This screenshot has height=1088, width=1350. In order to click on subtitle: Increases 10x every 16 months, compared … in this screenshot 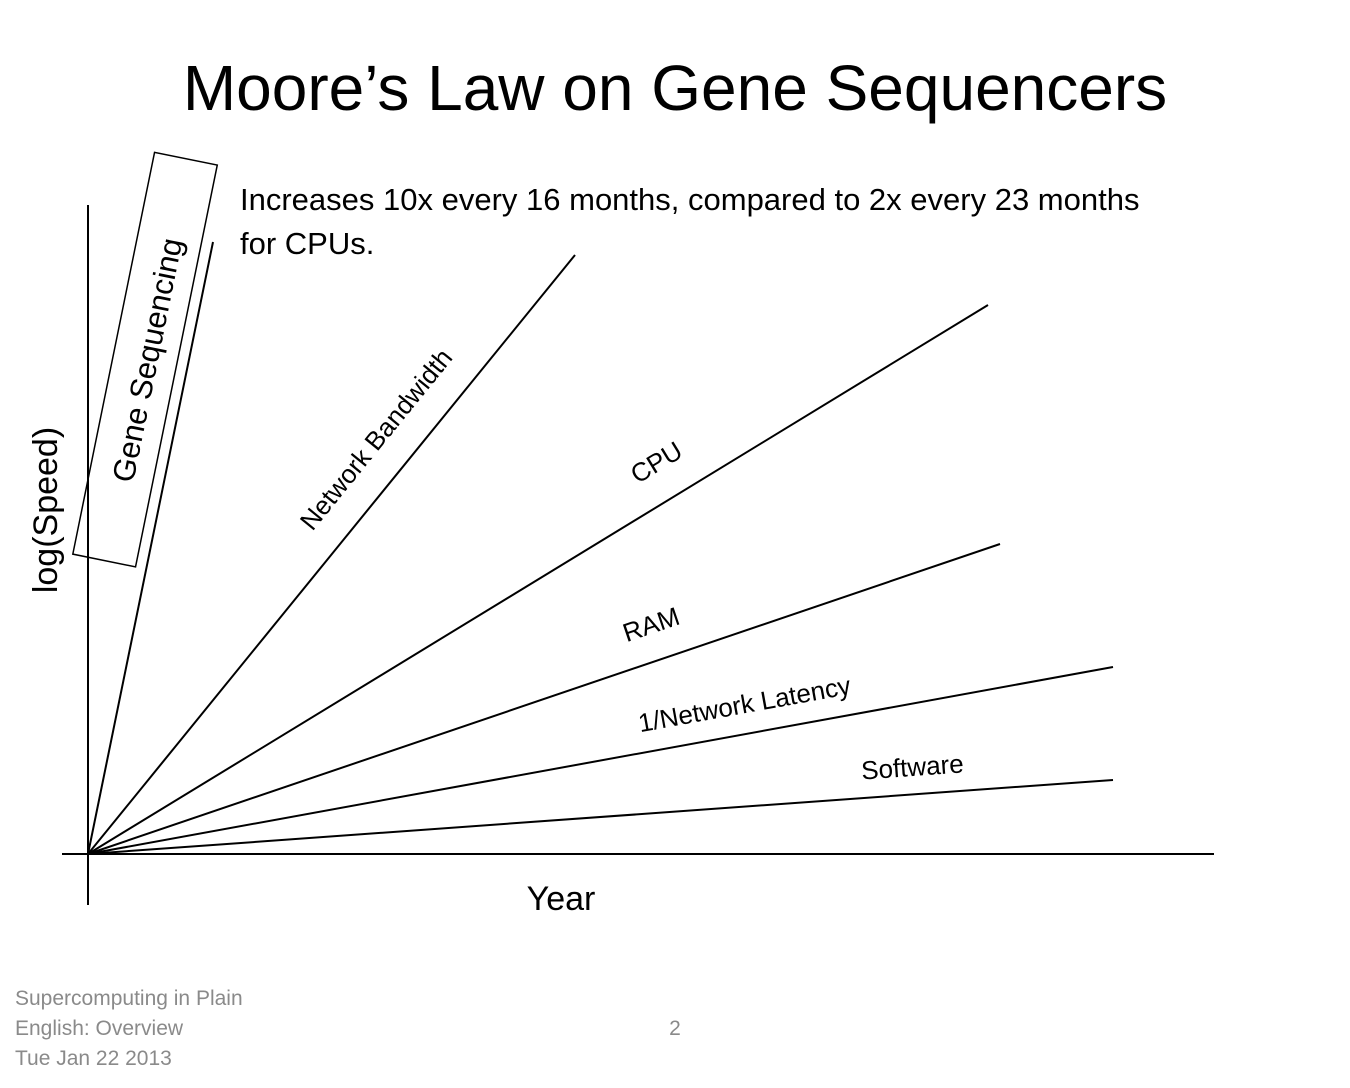, I will do `click(760, 222)`.